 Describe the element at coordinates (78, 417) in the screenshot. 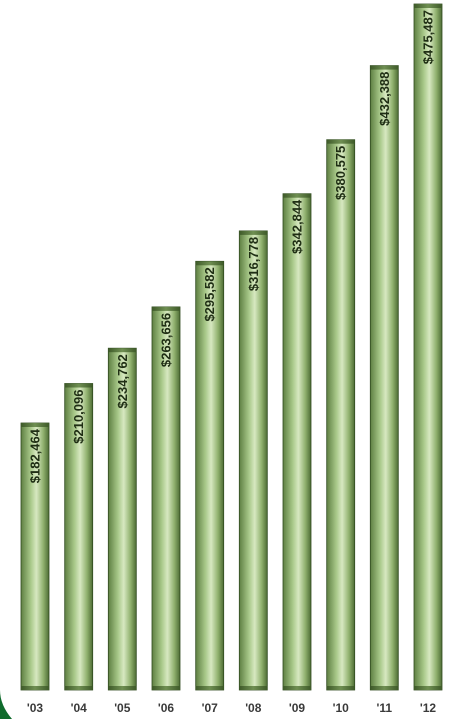

I see `bar-value-label: $210,096` at that location.